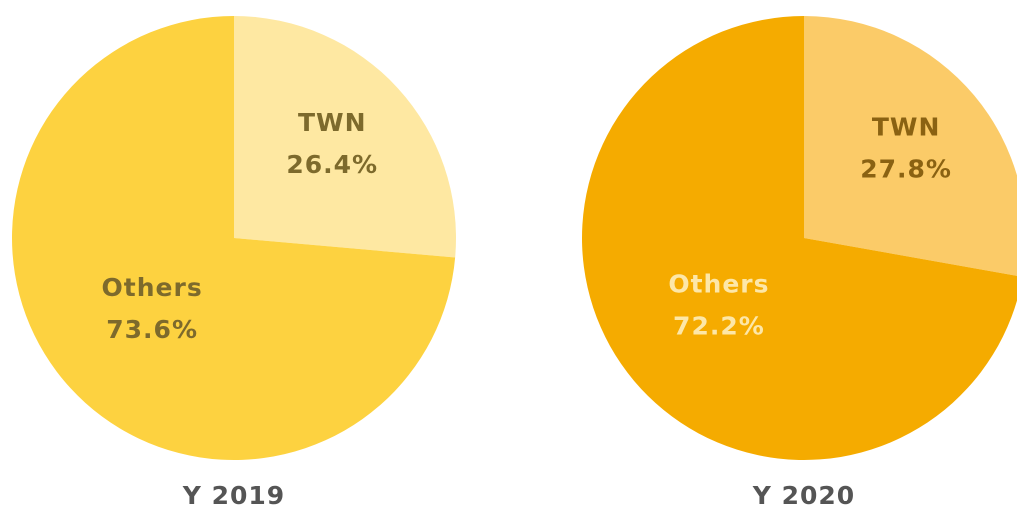 Image resolution: width=1017 pixels, height=511 pixels. Describe the element at coordinates (152, 329) in the screenshot. I see `slice-value: 73.6%` at that location.